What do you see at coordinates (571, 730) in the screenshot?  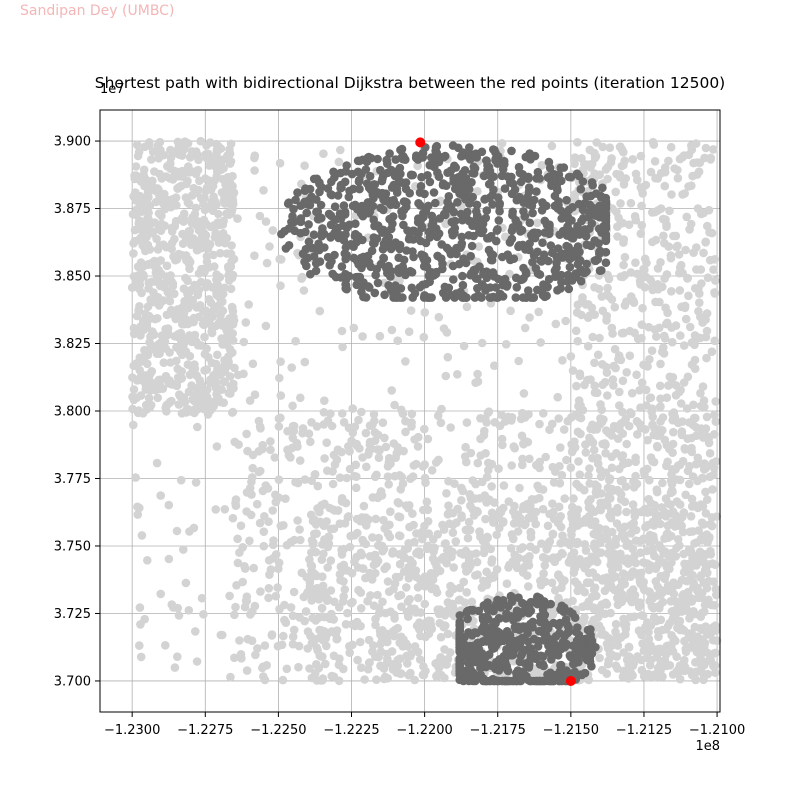 I see `x-tick-label: −1.2150` at bounding box center [571, 730].